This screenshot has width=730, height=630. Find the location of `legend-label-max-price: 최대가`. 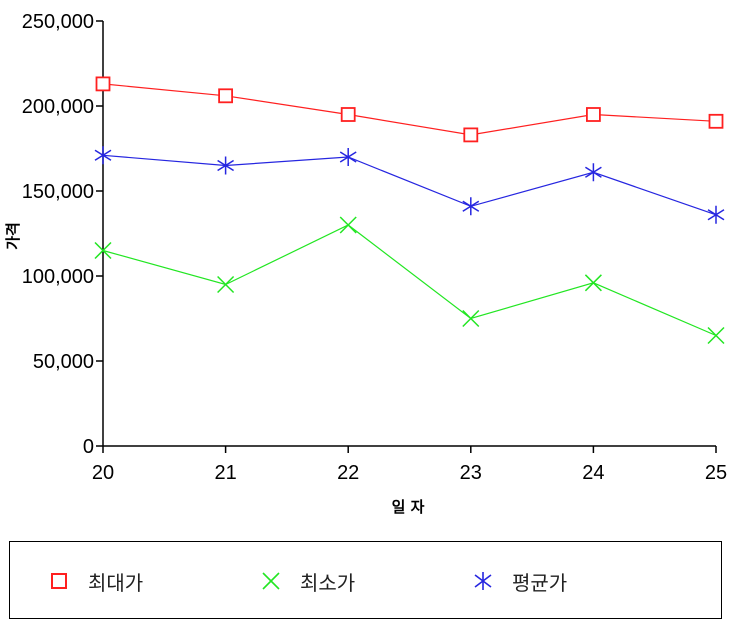

legend-label-max-price: 최대가 is located at coordinates (116, 582).